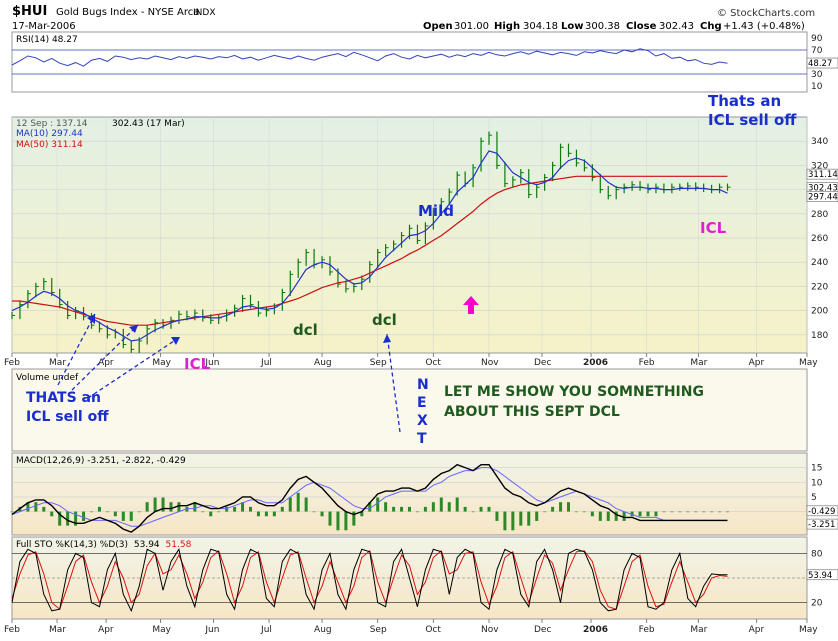  What do you see at coordinates (574, 392) in the screenshot?
I see `annotation-sept-dcl-line1: LET ME SHOW YOU SOMNETHING` at bounding box center [574, 392].